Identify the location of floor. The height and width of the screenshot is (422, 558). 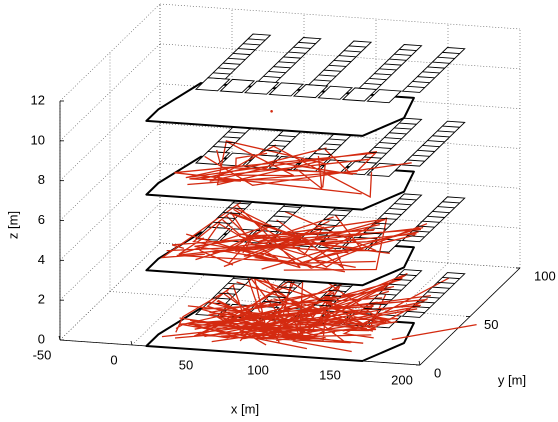
(311, 310).